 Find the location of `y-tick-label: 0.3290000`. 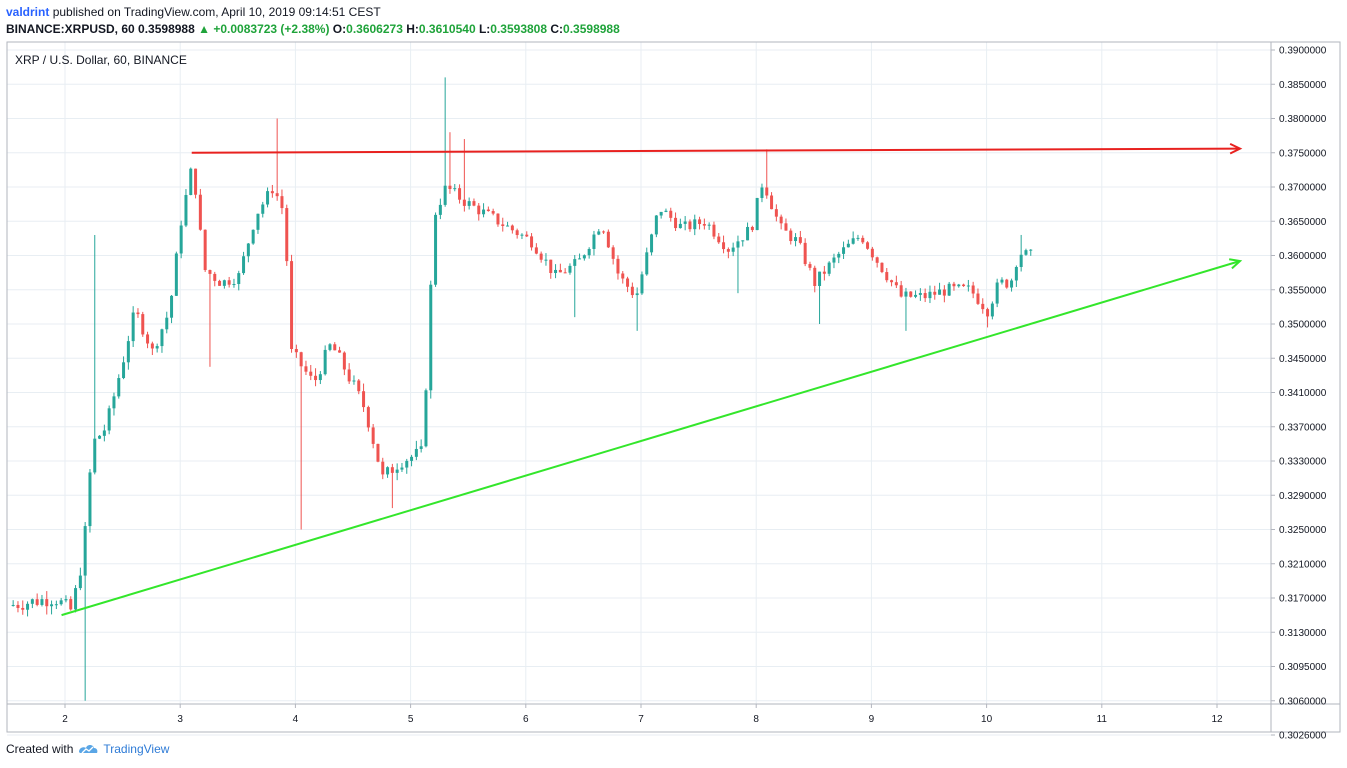

y-tick-label: 0.3290000 is located at coordinates (1303, 496).